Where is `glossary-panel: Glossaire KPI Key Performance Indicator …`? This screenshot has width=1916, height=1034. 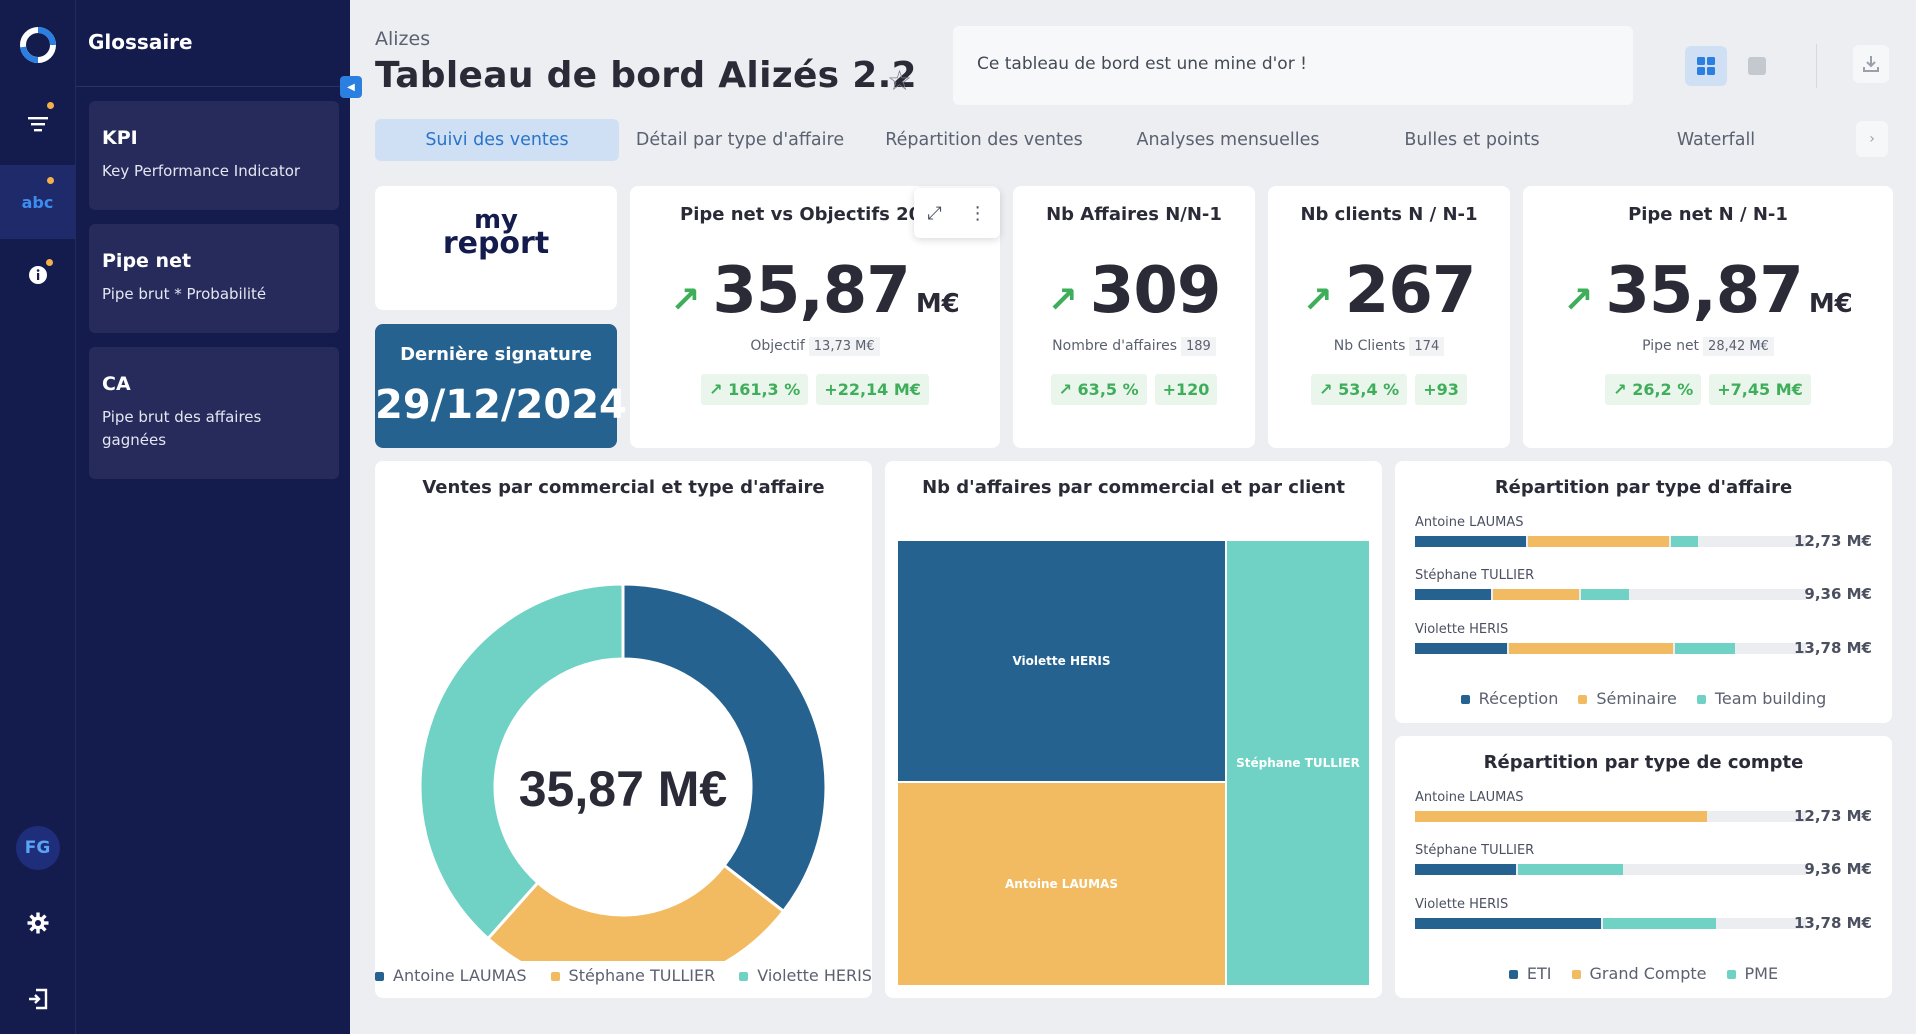
glossary-panel: Glossaire KPI Key Performance Indicator … is located at coordinates (213, 517).